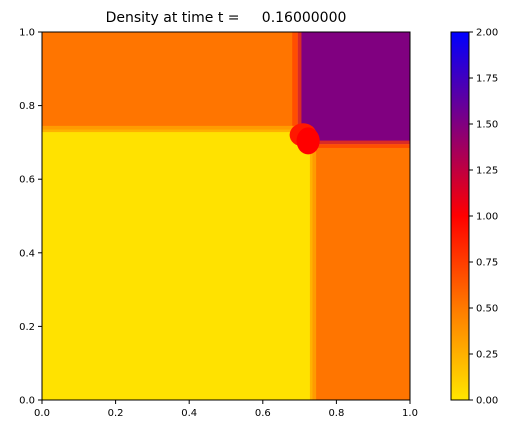 This screenshot has height=435, width=518. I want to click on transition-band-horizontal, so click(361, 144).